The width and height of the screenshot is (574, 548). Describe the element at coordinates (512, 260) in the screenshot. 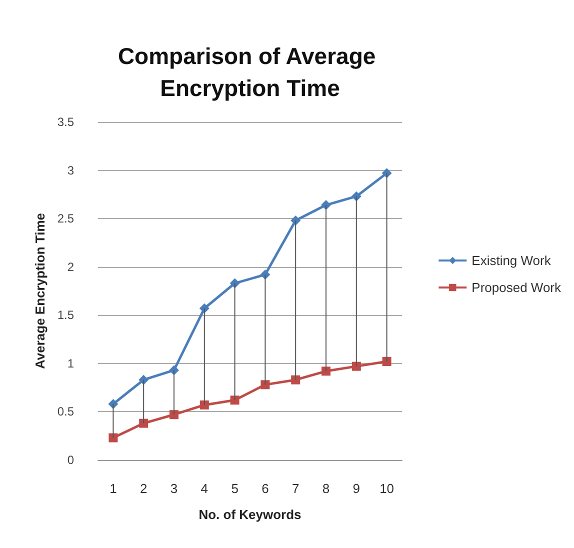

I see `legend-label: Existing Work` at that location.